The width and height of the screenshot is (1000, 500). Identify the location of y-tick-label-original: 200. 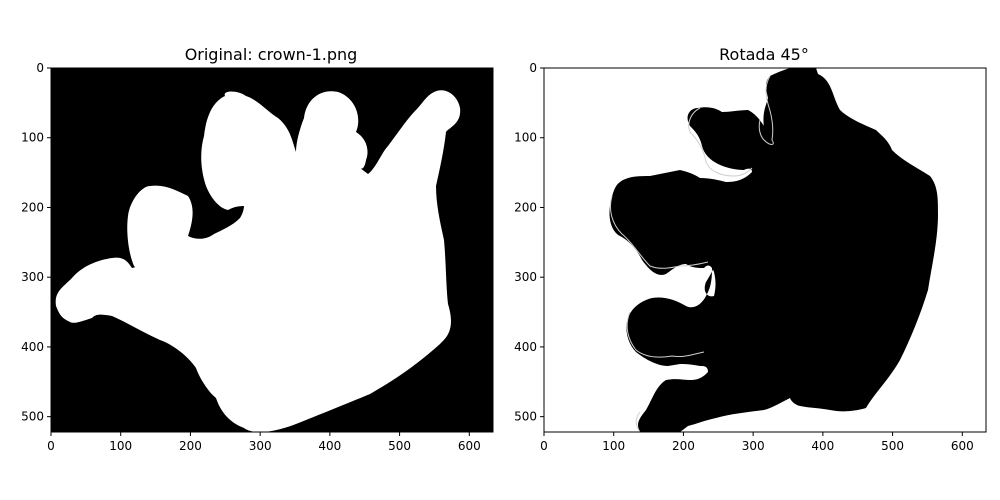
(32, 207).